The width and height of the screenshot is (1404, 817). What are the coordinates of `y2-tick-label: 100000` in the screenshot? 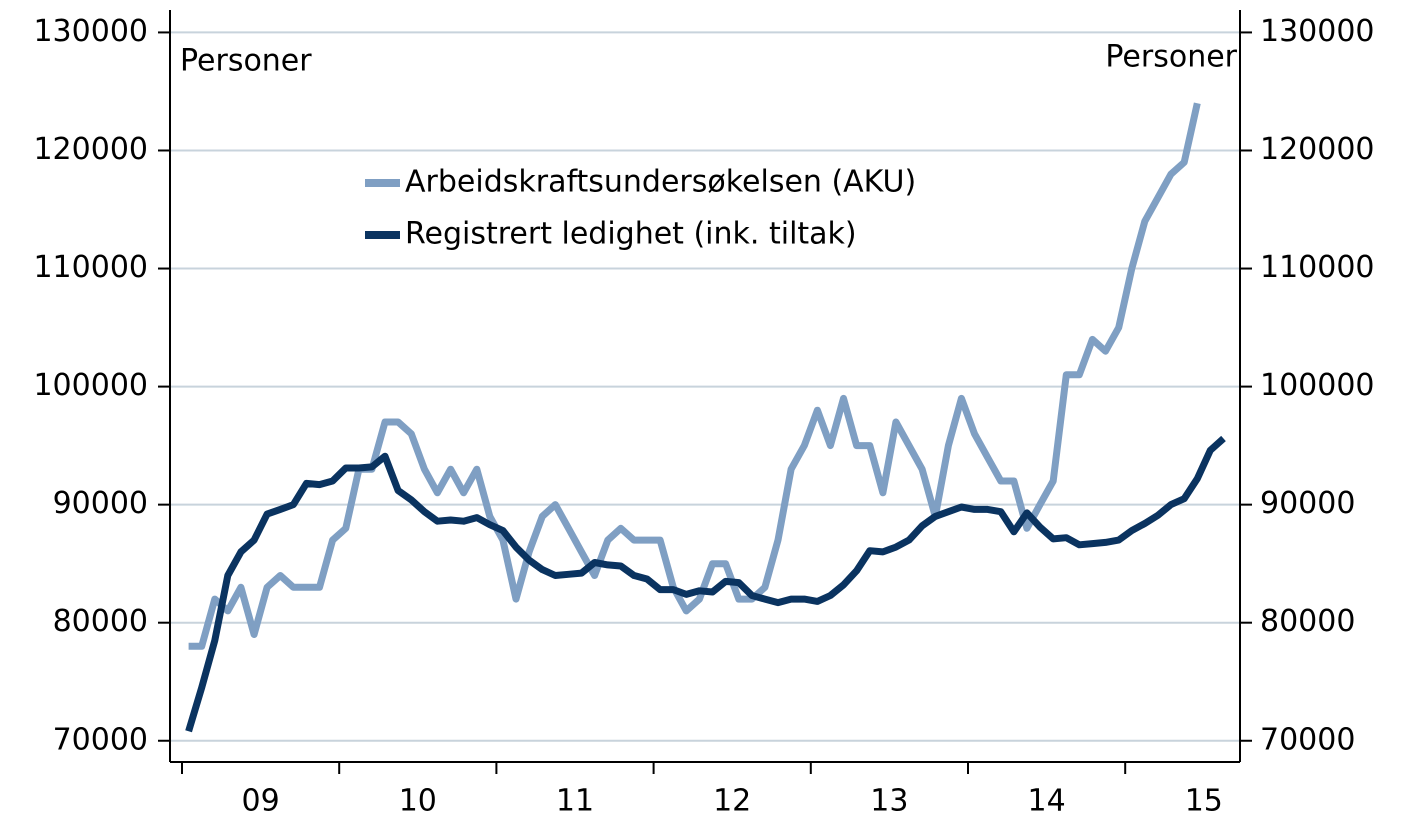 It's located at (1317, 385).